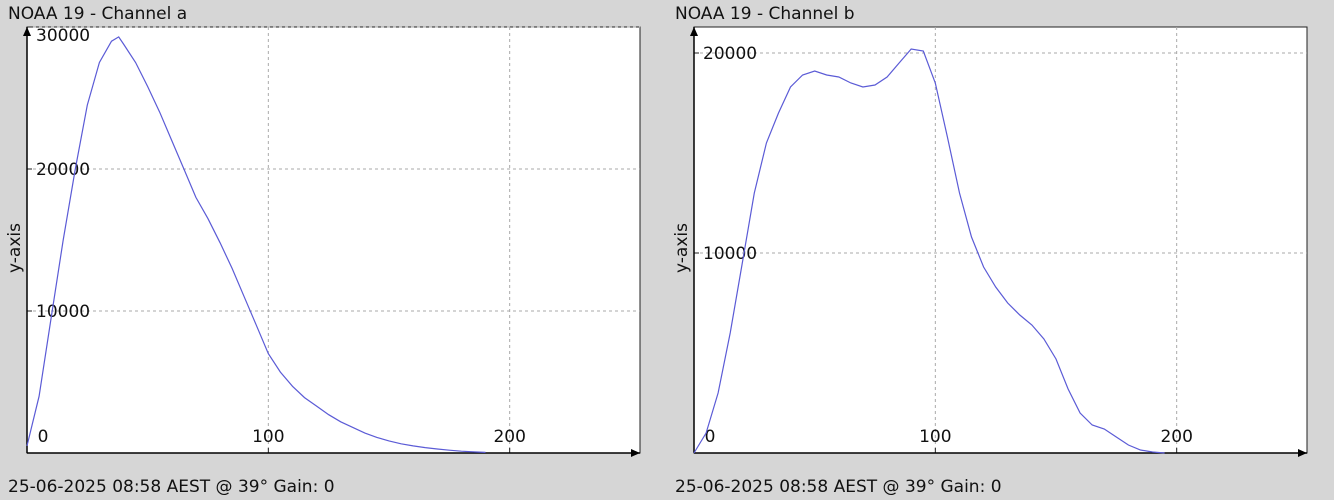 This screenshot has width=1334, height=500. What do you see at coordinates (765, 14) in the screenshot?
I see `chart-title: NOAA 19 - Channel b` at bounding box center [765, 14].